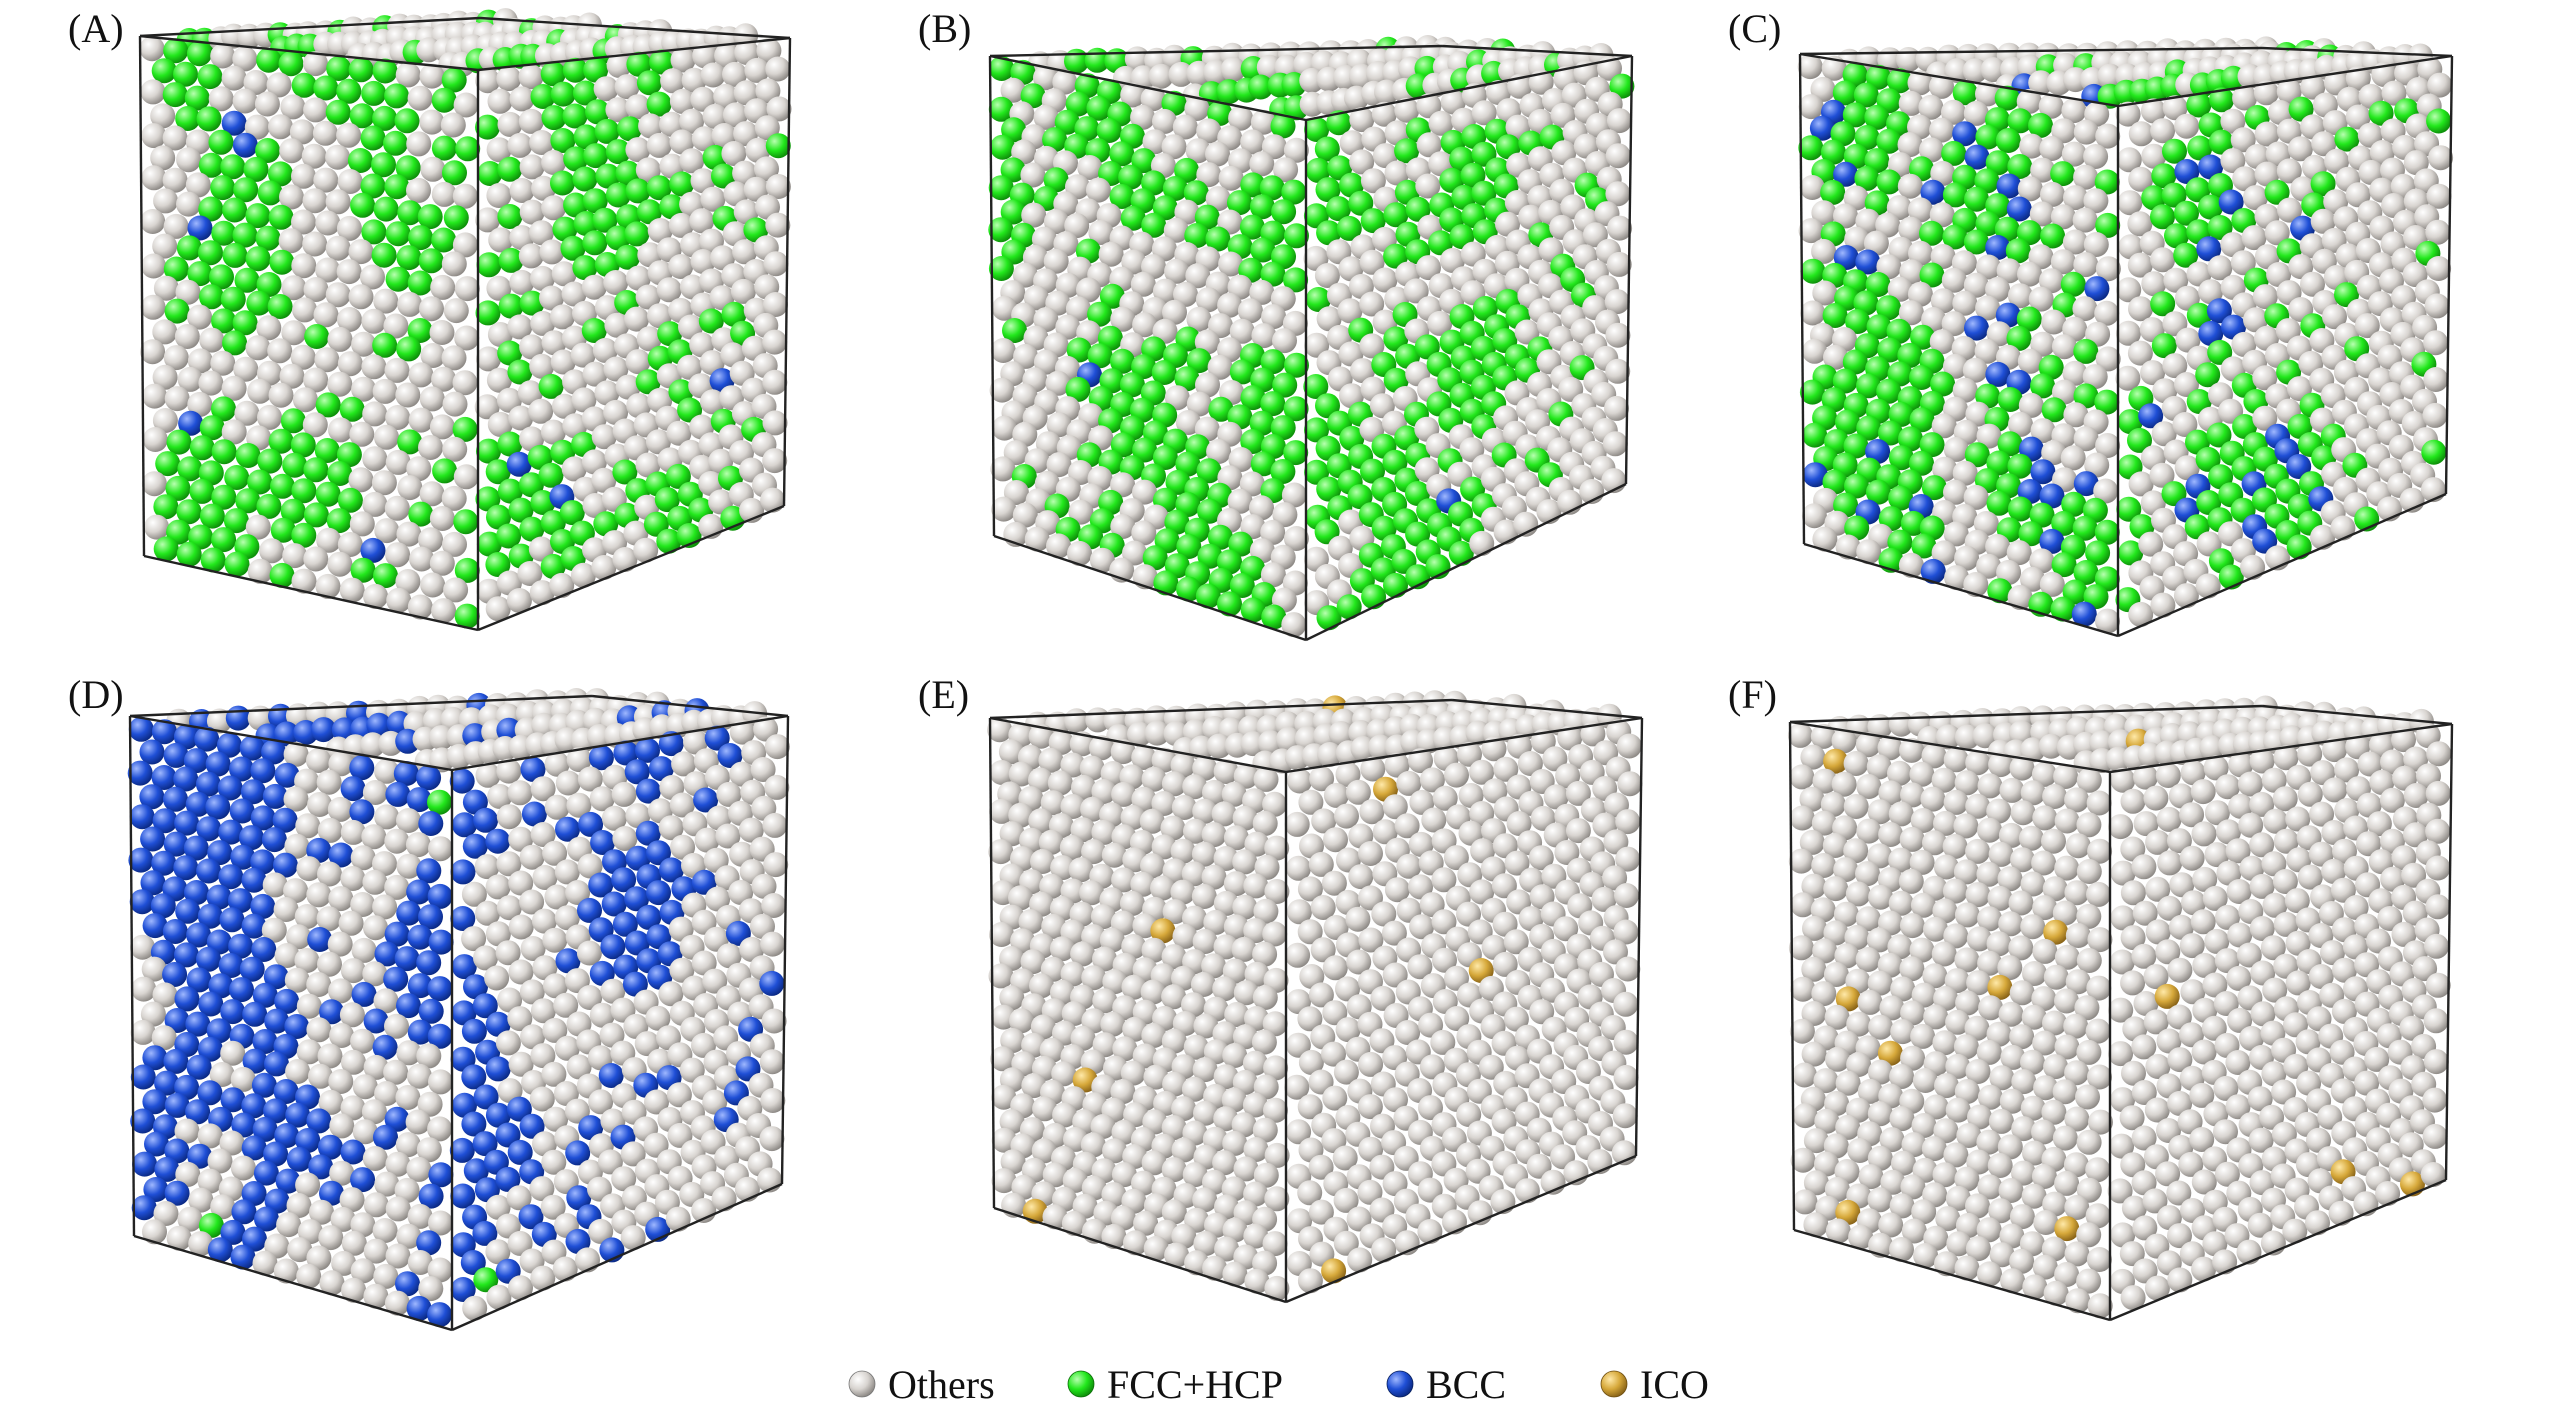  What do you see at coordinates (1466, 1384) in the screenshot?
I see `legend-label-bcc: BCC` at bounding box center [1466, 1384].